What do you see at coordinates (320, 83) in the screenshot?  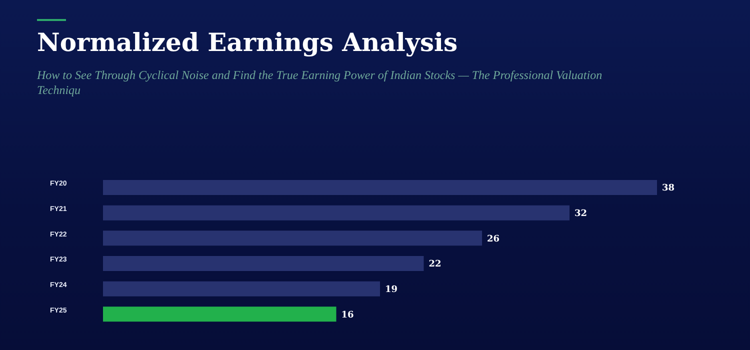 I see `chart-subtitle: How to See Through Cyclical Noise and Find the True Earning Power of Indian Stocks — The Professional Valuation Techniqu` at bounding box center [320, 83].